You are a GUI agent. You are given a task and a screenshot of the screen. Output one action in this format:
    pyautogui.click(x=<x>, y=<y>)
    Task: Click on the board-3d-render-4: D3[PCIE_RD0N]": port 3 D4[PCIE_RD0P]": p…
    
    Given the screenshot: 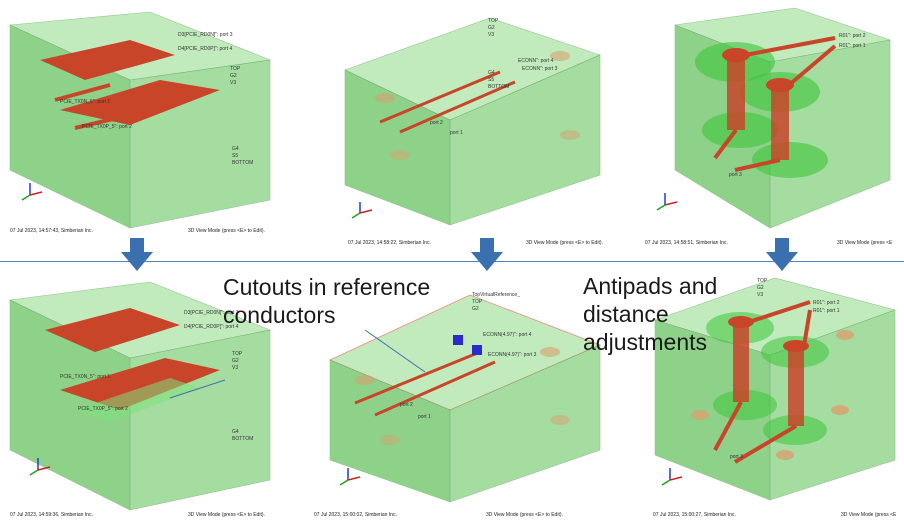 What is the action you would take?
    pyautogui.click(x=140, y=396)
    